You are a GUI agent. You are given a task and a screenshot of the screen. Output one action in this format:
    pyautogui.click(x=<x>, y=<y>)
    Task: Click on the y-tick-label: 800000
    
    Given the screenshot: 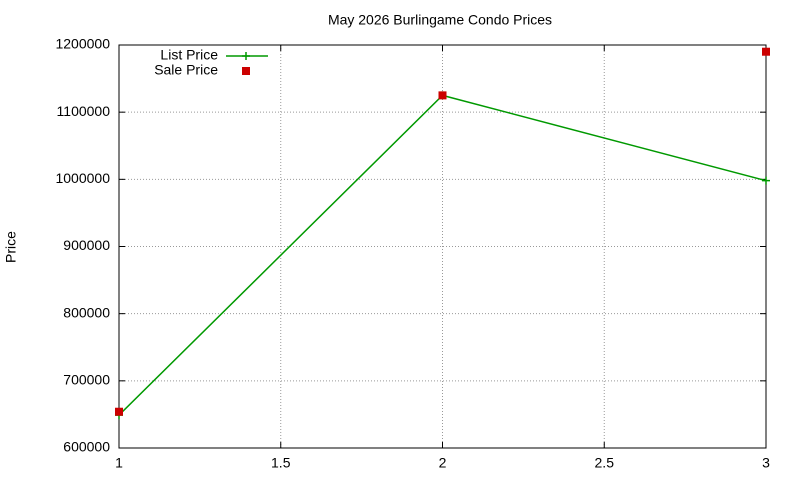 What is the action you would take?
    pyautogui.click(x=86, y=312)
    